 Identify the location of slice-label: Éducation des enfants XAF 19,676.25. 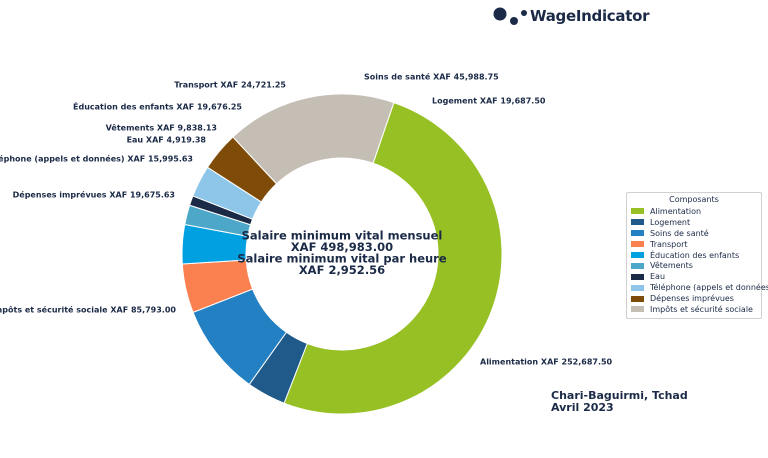
(157, 106).